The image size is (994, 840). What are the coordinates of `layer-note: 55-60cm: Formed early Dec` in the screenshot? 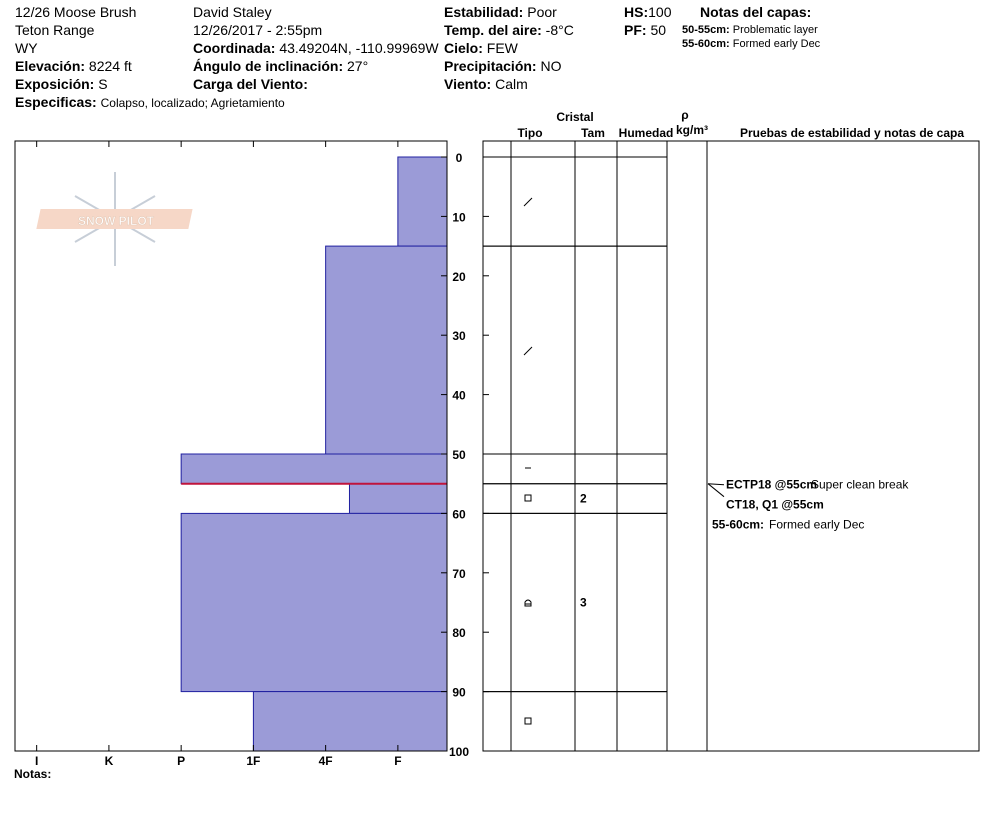 It's located at (751, 44).